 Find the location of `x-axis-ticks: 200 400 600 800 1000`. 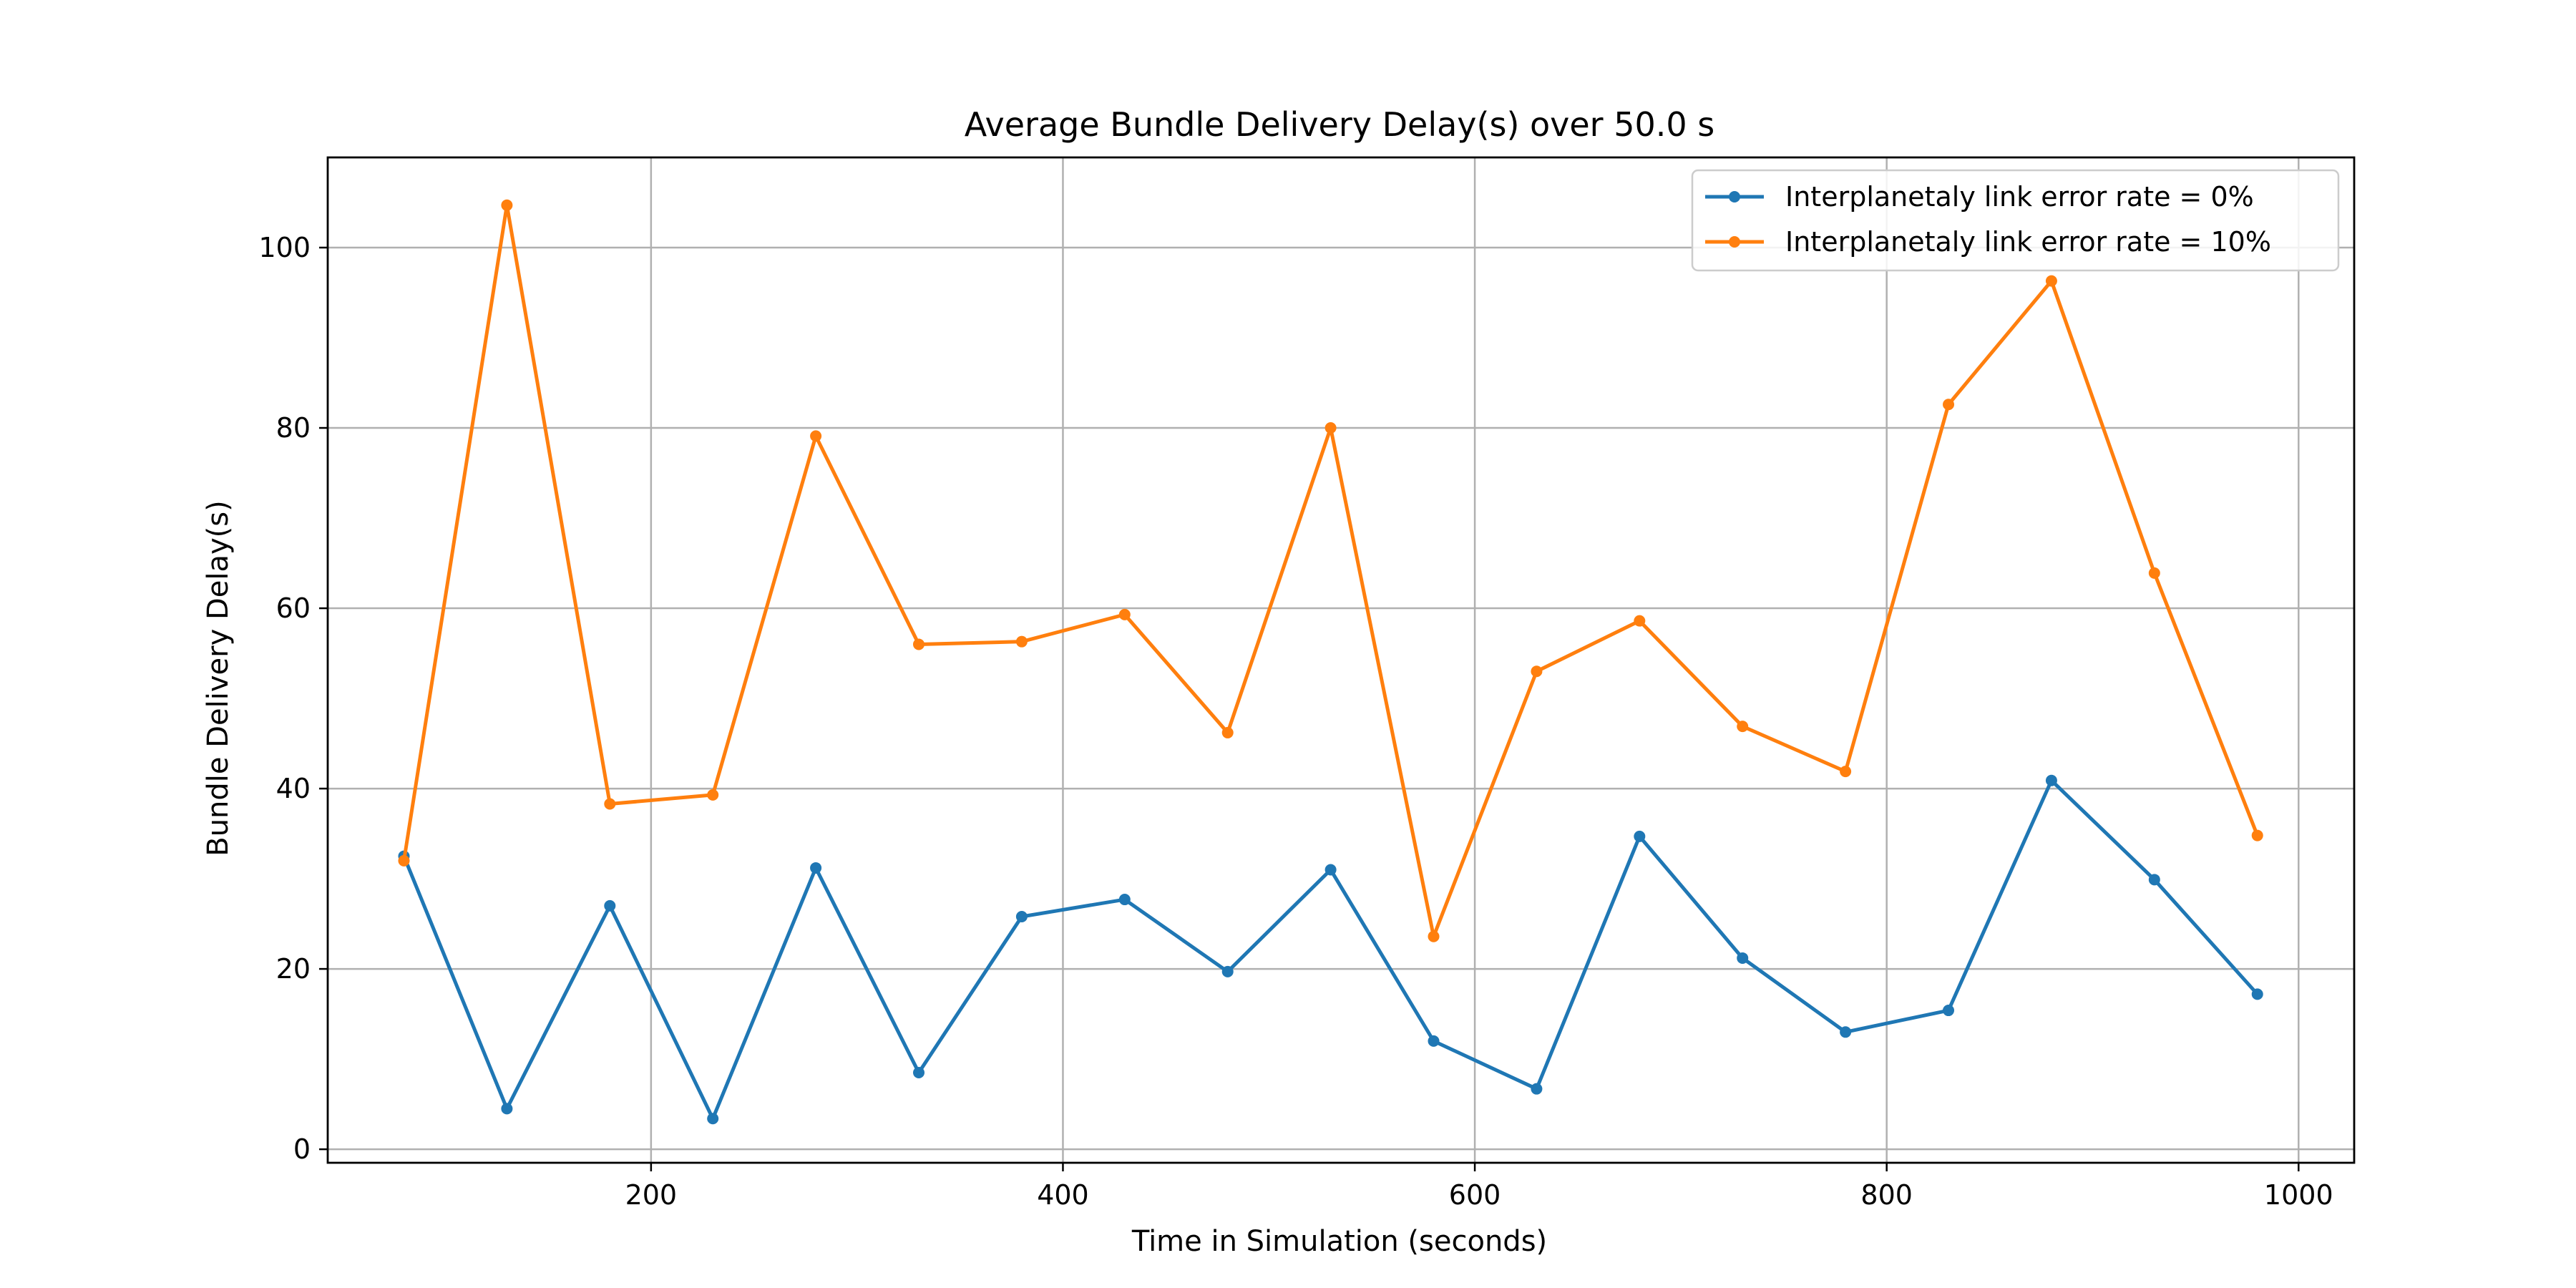

x-axis-ticks: 200 400 600 800 1000 is located at coordinates (1479, 1187).